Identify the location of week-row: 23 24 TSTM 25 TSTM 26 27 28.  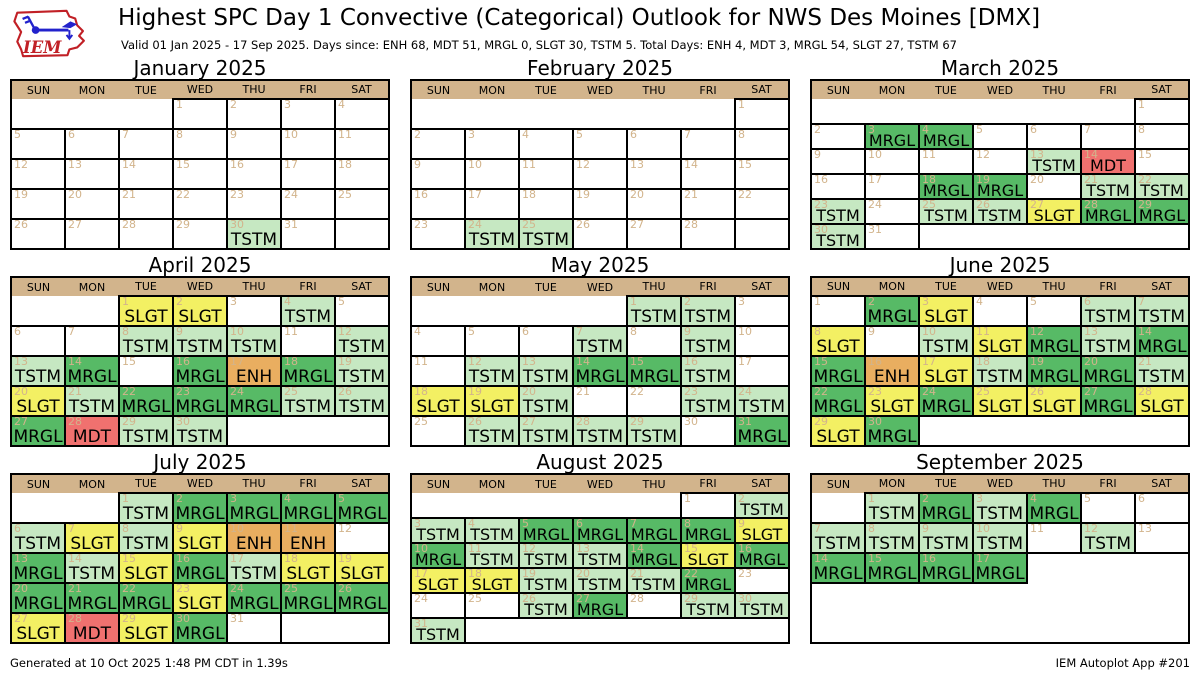
(599, 234).